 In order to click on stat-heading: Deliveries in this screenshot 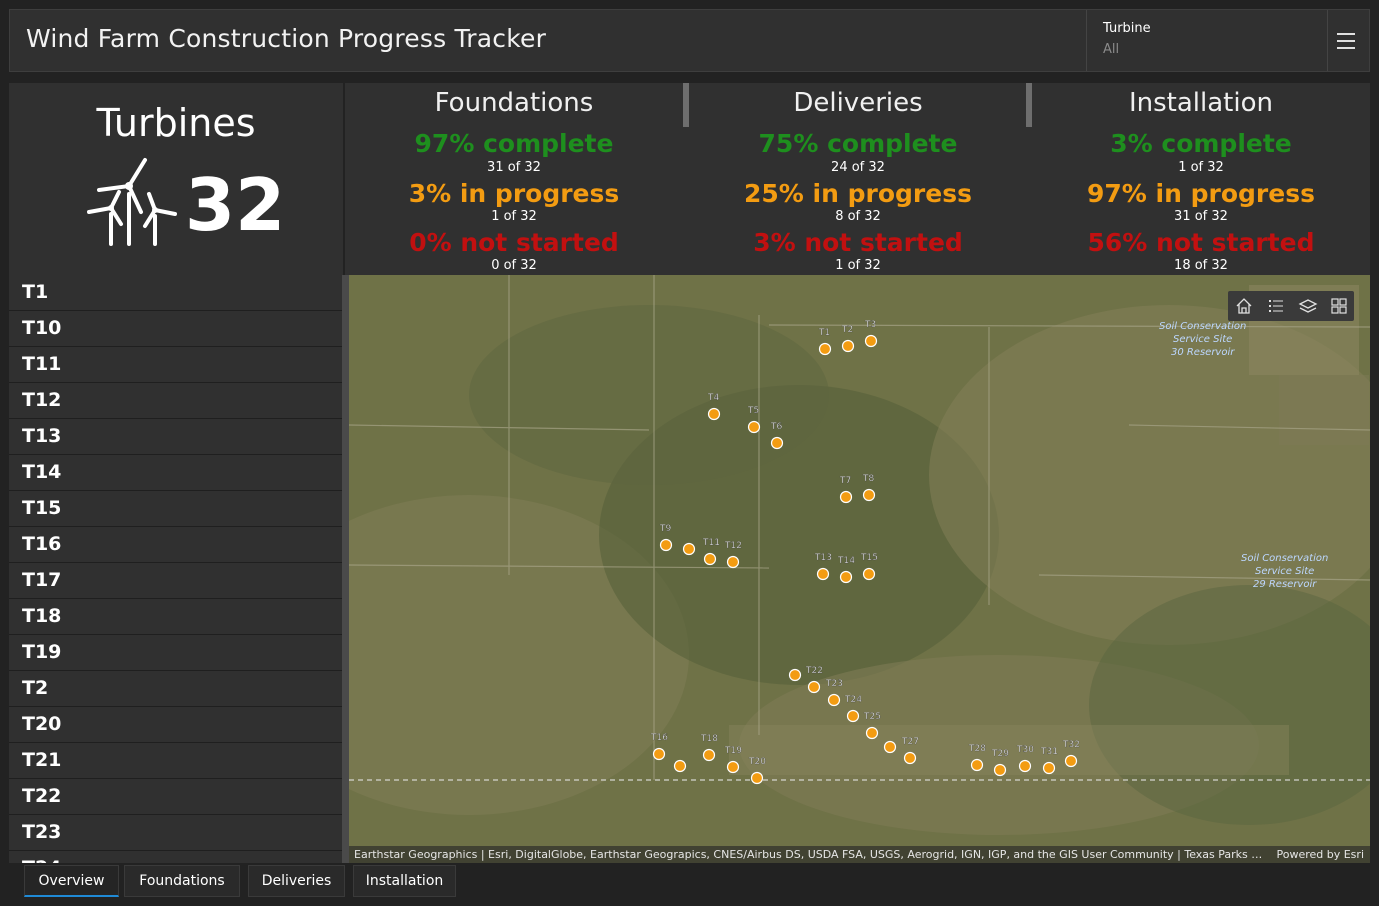, I will do `click(858, 103)`.